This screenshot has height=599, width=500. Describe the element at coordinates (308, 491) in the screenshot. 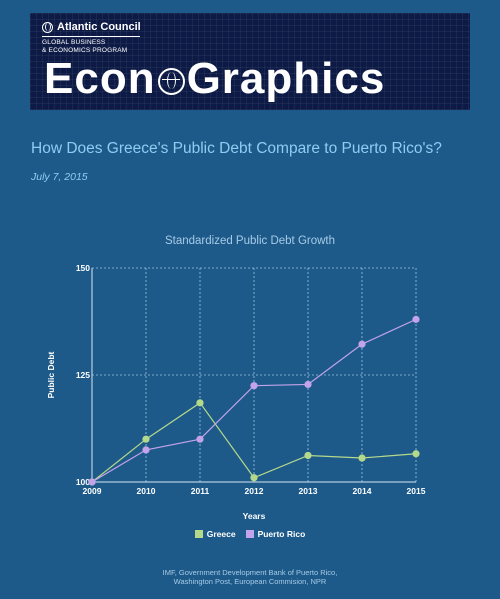

I see `x-tick-label-2013: 2013` at that location.